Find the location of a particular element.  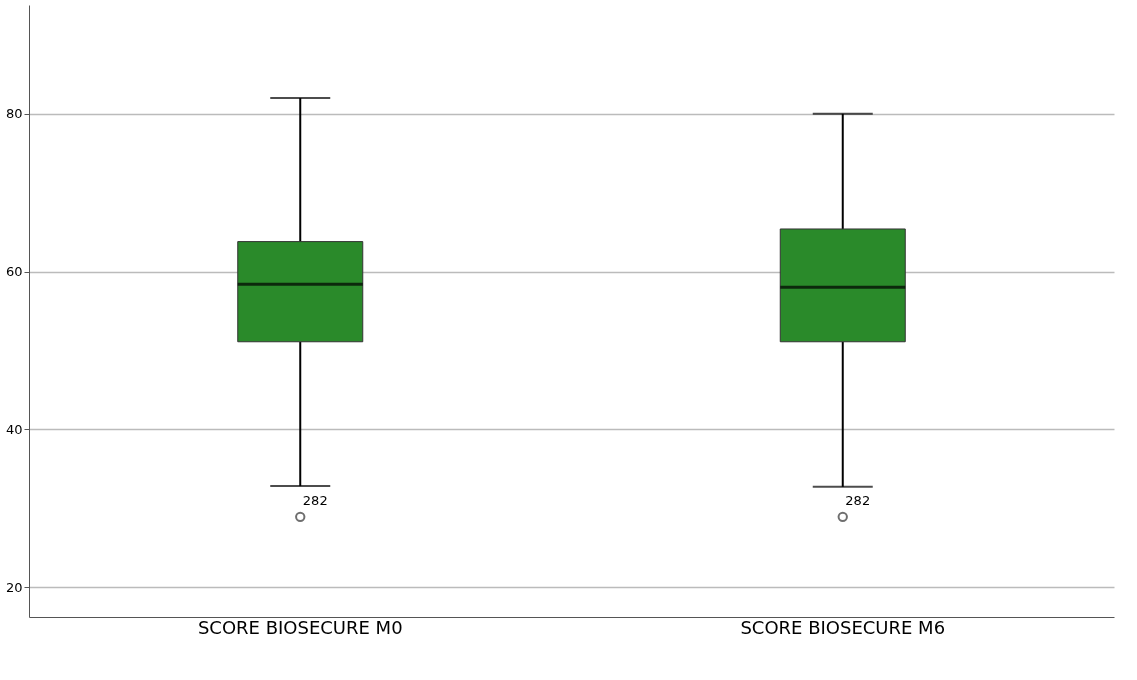

y-tick-label: 80 is located at coordinates (14, 114).